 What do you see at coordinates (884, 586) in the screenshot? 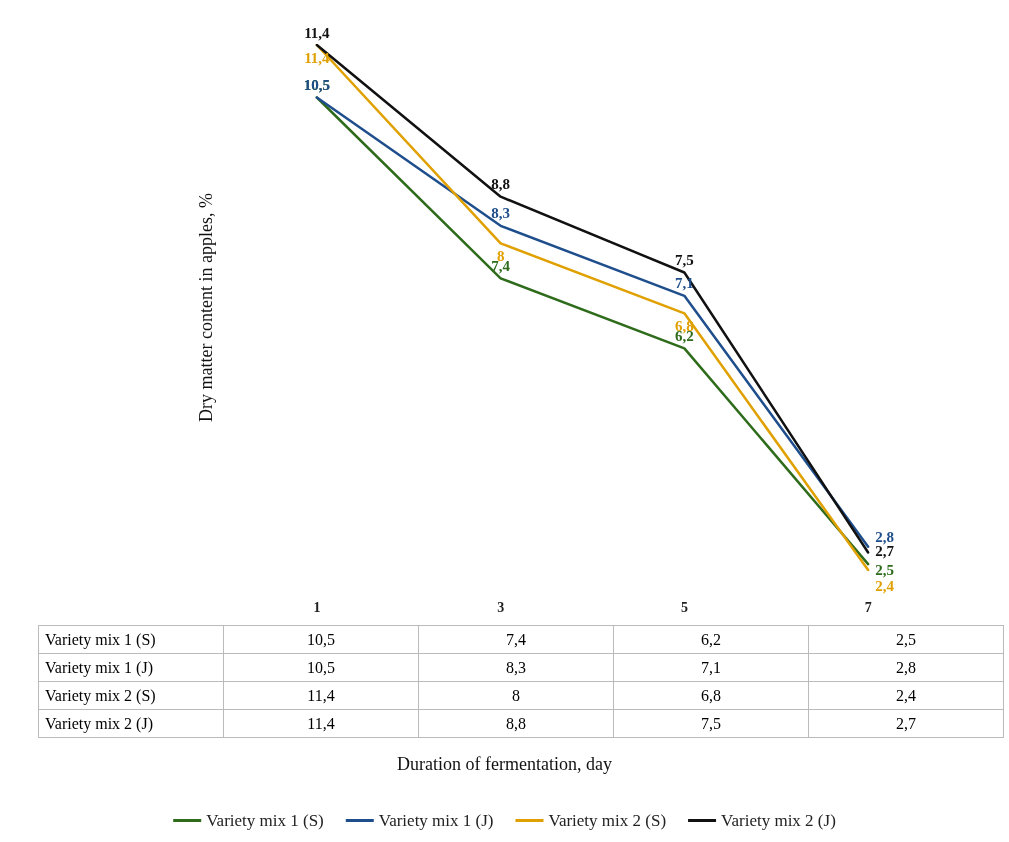
I see `text: 2,4` at bounding box center [884, 586].